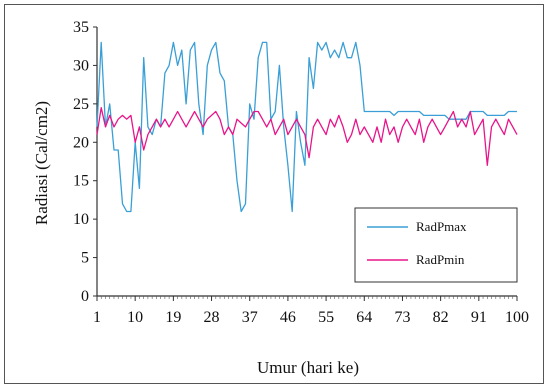 The image size is (550, 389). What do you see at coordinates (135, 317) in the screenshot?
I see `x-tick-label: 10` at bounding box center [135, 317].